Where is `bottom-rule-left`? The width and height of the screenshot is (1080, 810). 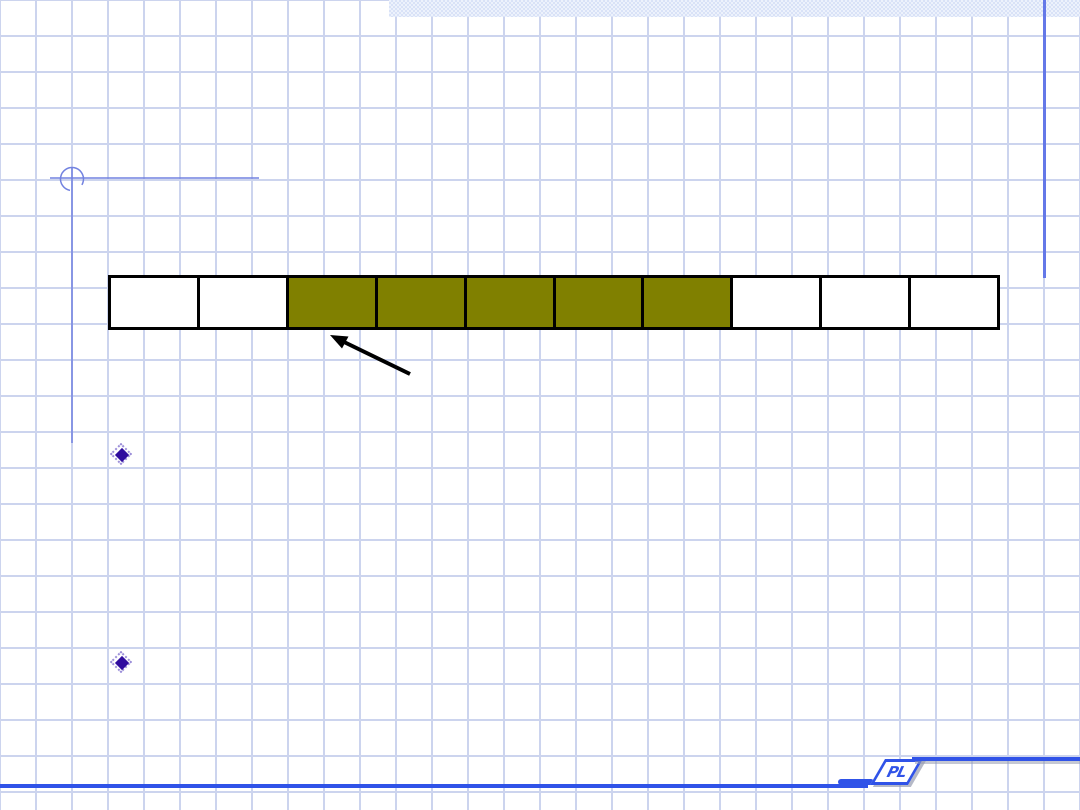 bottom-rule-left is located at coordinates (434, 786).